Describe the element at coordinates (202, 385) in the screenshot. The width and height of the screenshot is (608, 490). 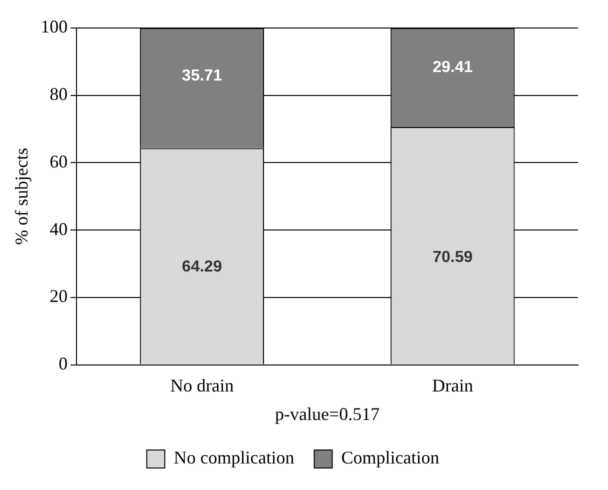
I see `x-tick-label: No drain` at that location.